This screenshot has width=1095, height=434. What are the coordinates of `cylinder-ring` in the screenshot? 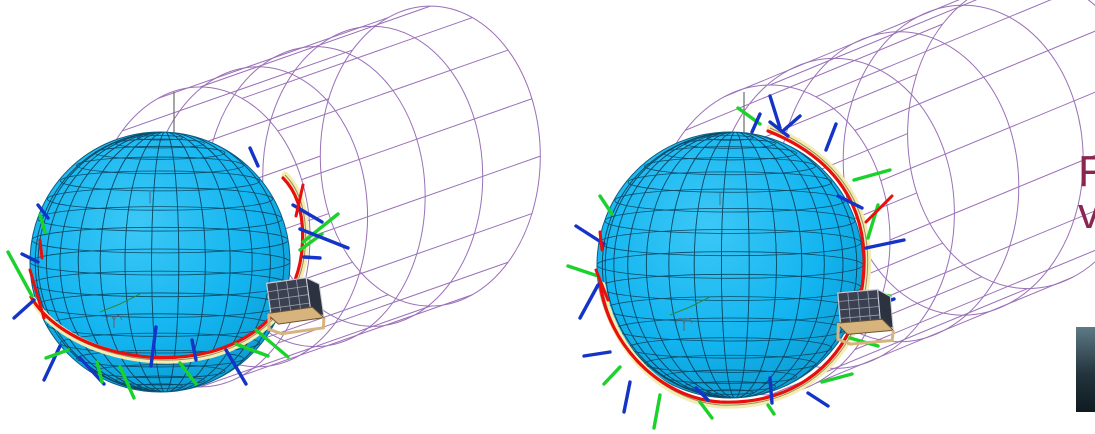 It's located at (430, 156).